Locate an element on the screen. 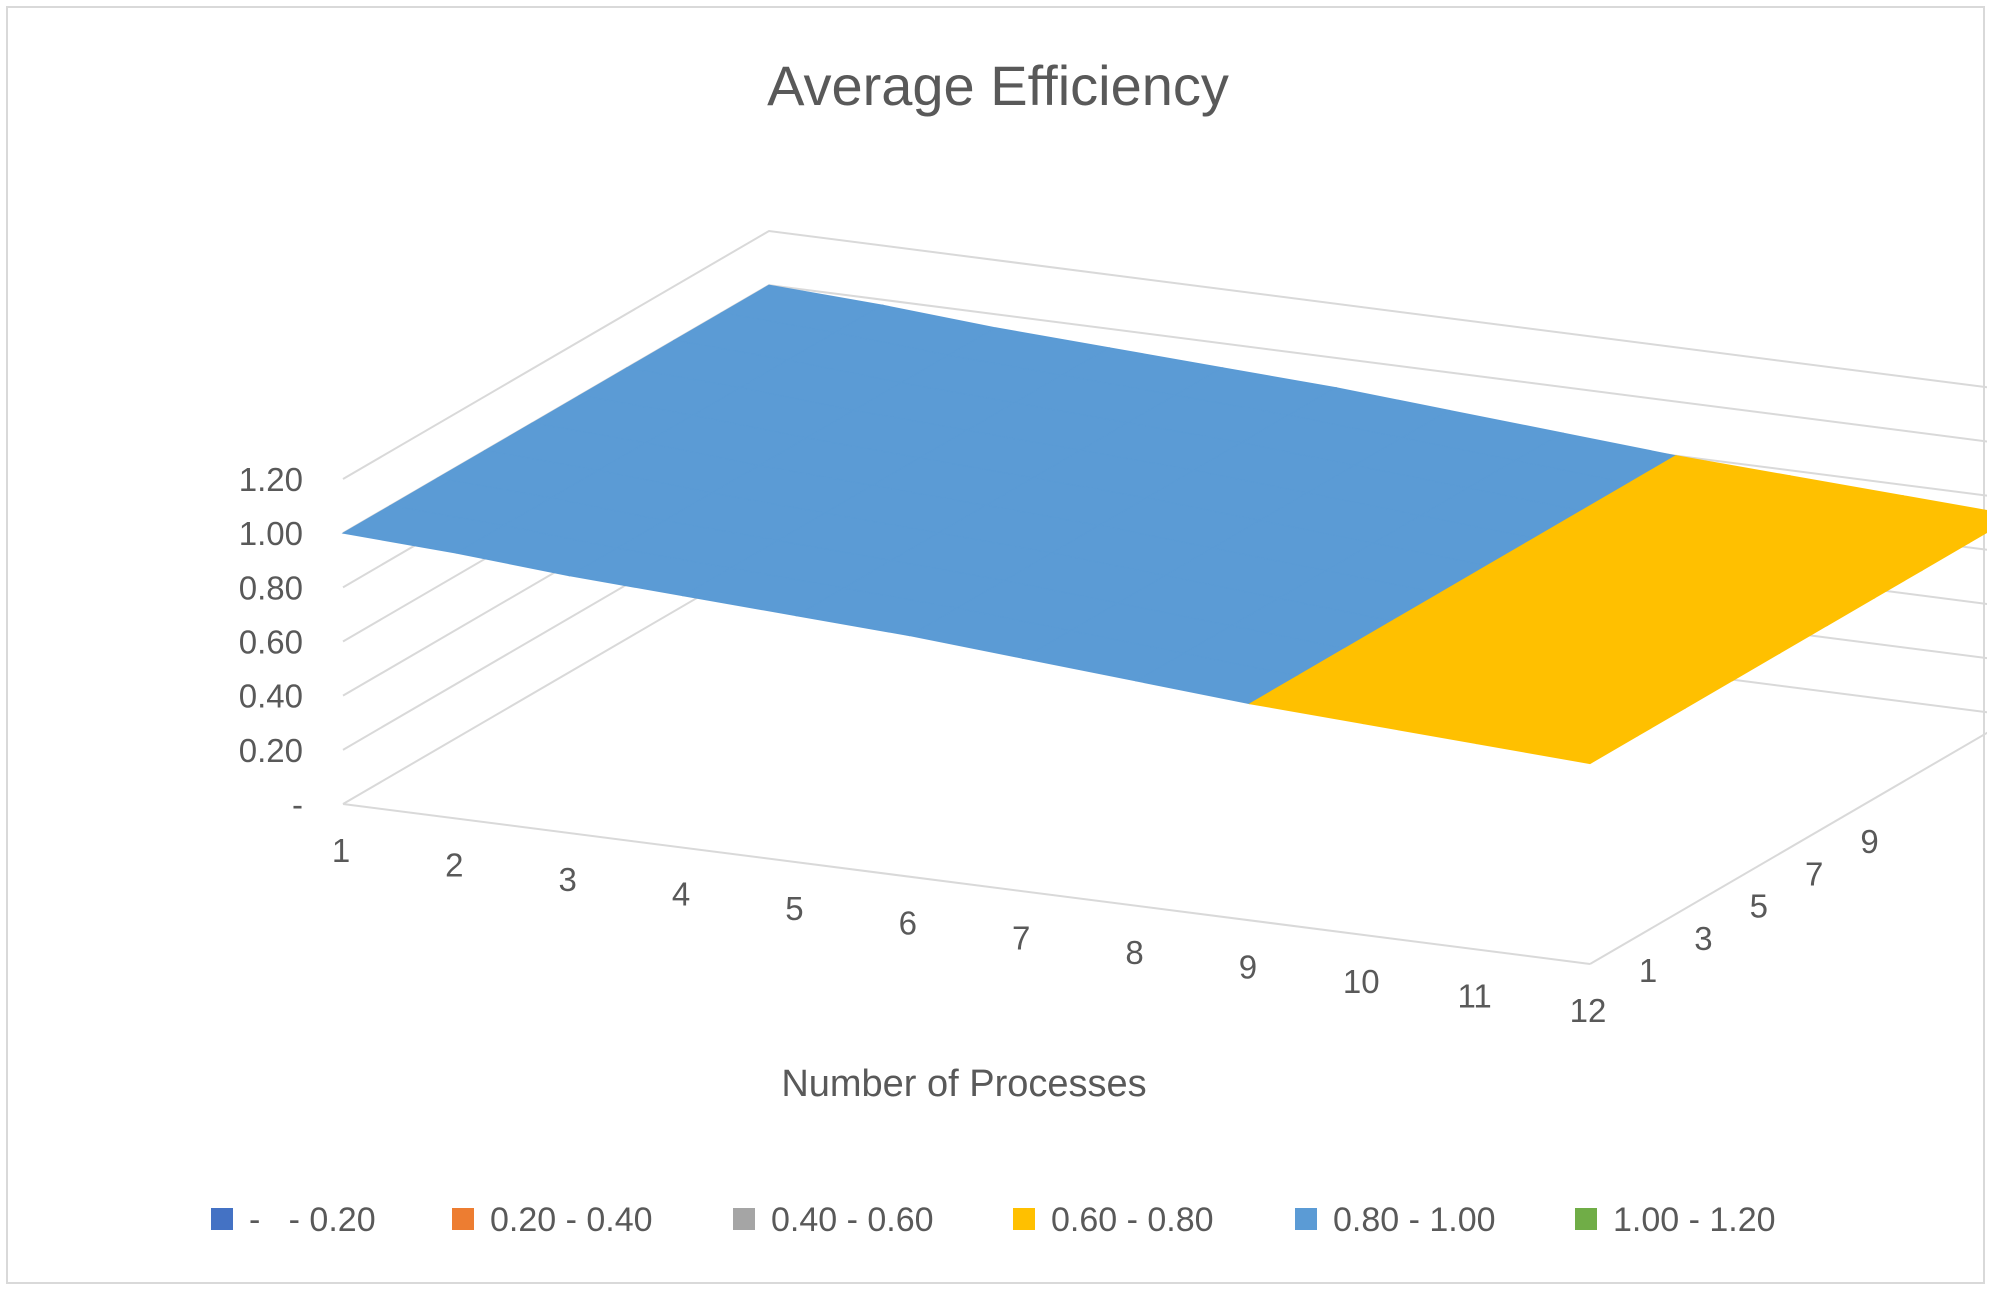 The height and width of the screenshot is (1292, 1993). depth-axis-ticks: 13 579 is located at coordinates (1759, 906).